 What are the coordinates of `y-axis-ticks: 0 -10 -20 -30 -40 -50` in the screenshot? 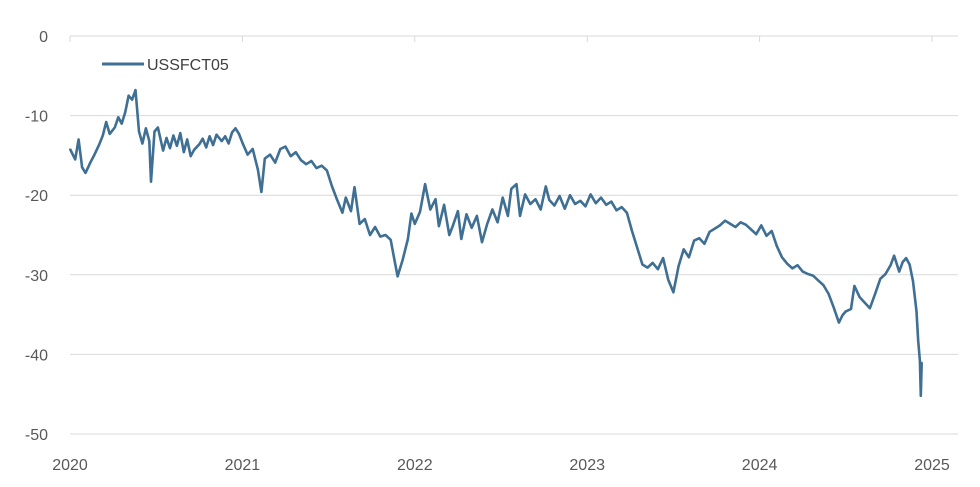 It's located at (36, 236).